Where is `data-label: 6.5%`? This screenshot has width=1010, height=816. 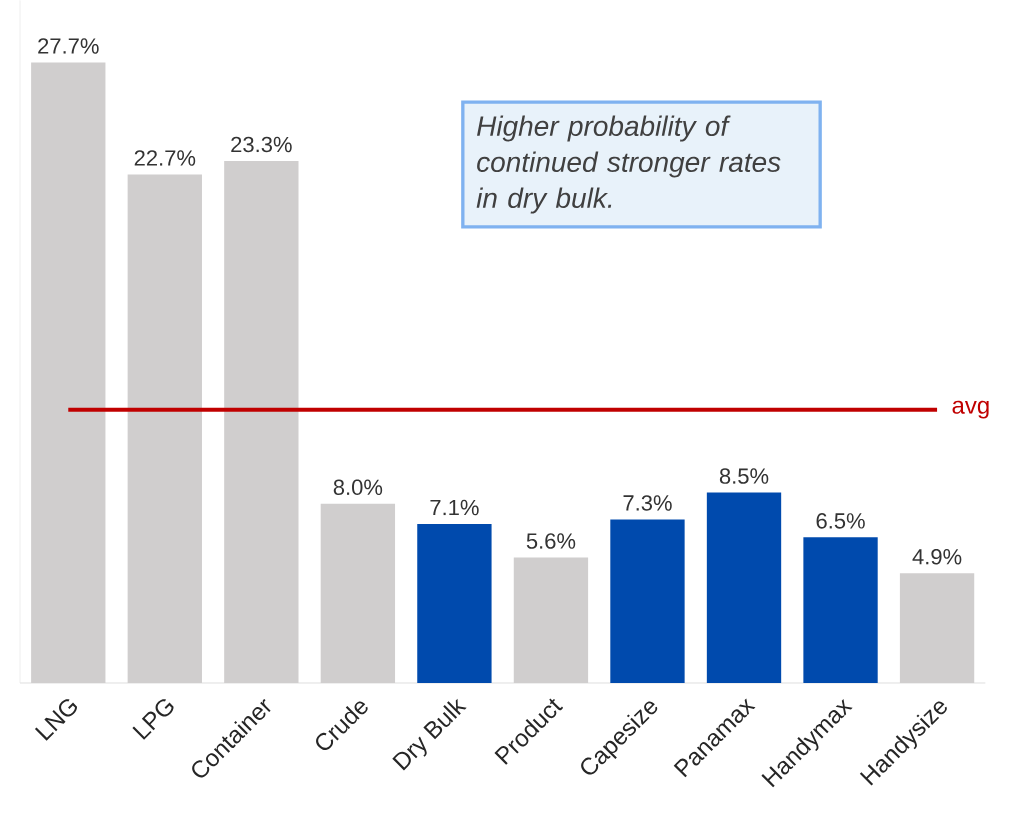
data-label: 6.5% is located at coordinates (840, 521).